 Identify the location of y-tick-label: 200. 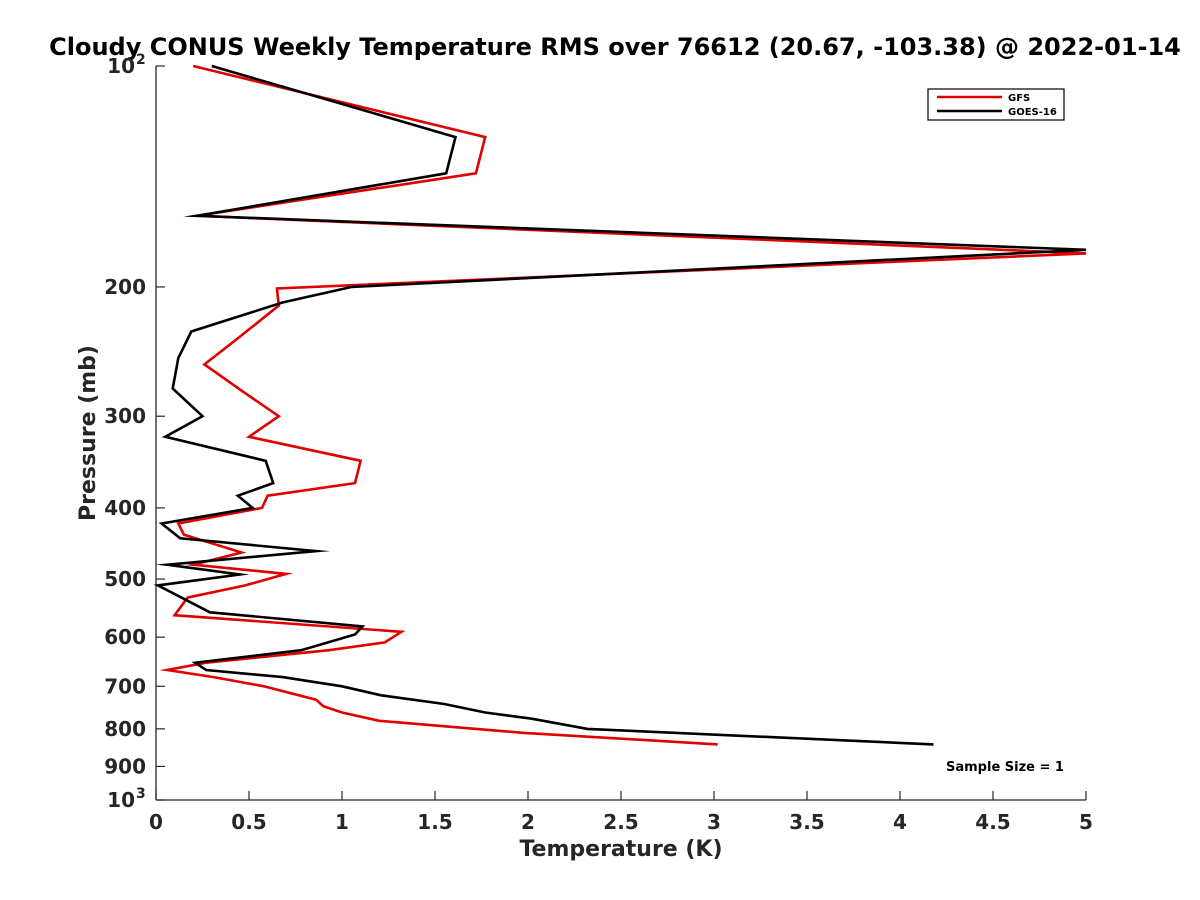
(125, 287).